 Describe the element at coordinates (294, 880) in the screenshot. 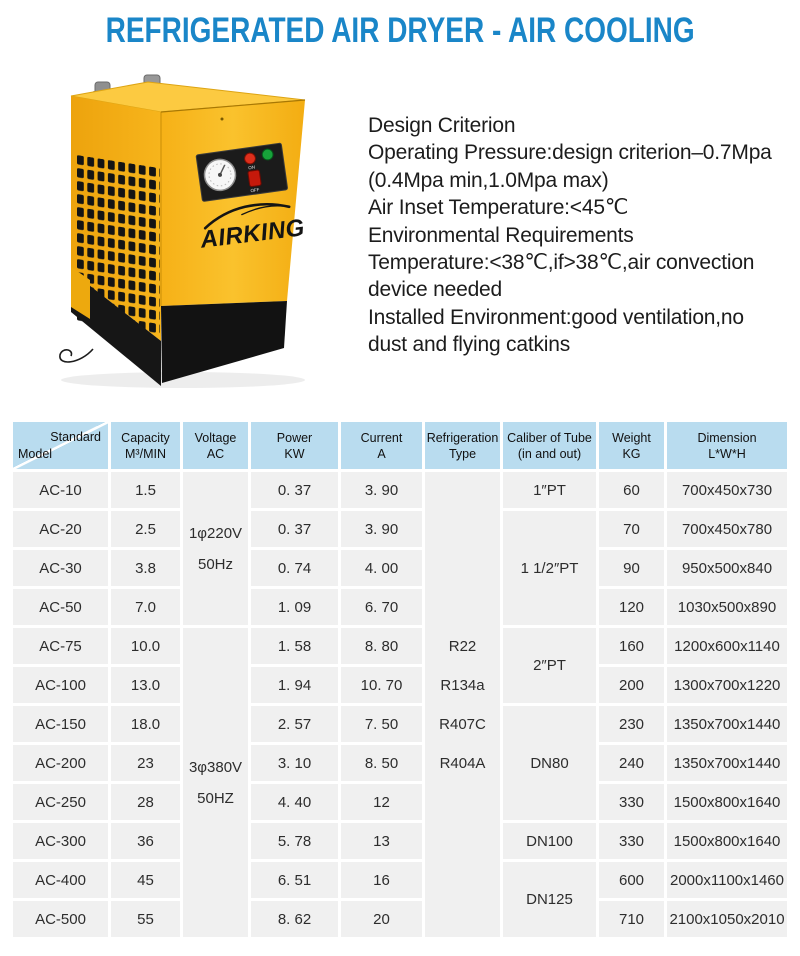

I see `cell-power: 6. 51` at that location.